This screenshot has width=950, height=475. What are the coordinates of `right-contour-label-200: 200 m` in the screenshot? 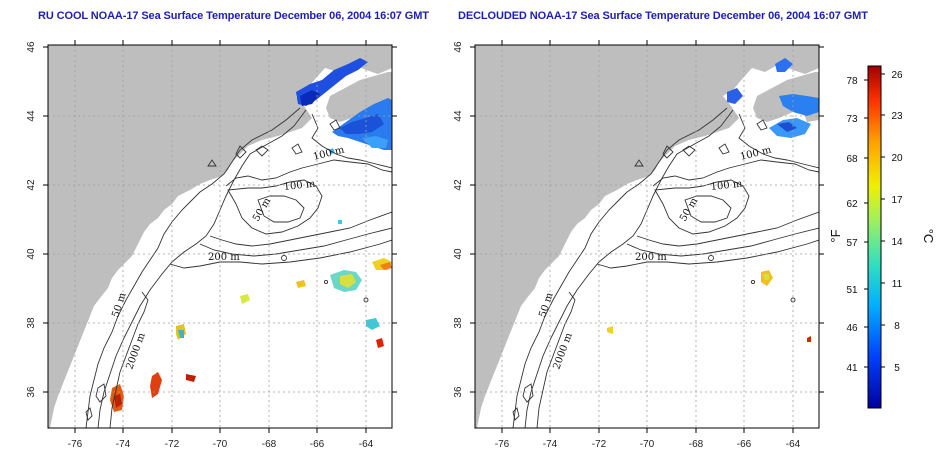 It's located at (651, 257).